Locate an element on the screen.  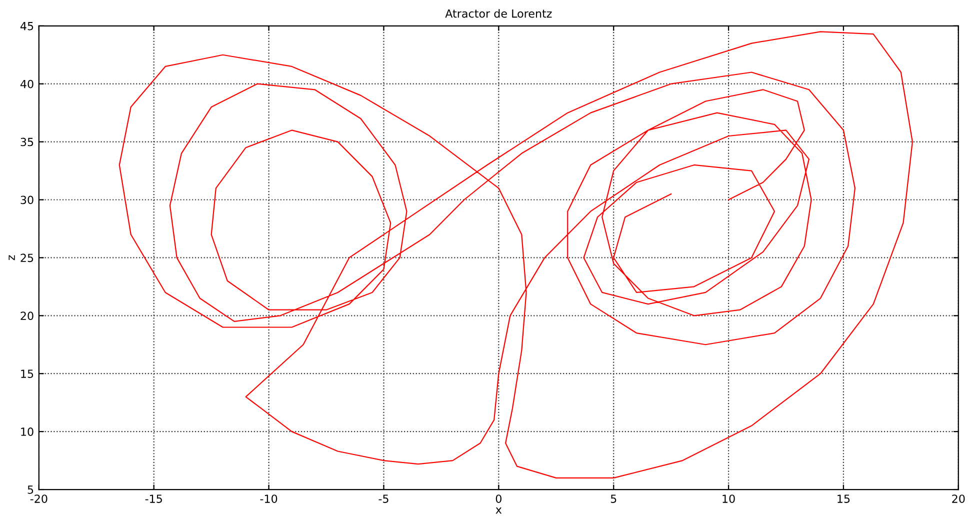
y-tick-label: 10 is located at coordinates (27, 432).